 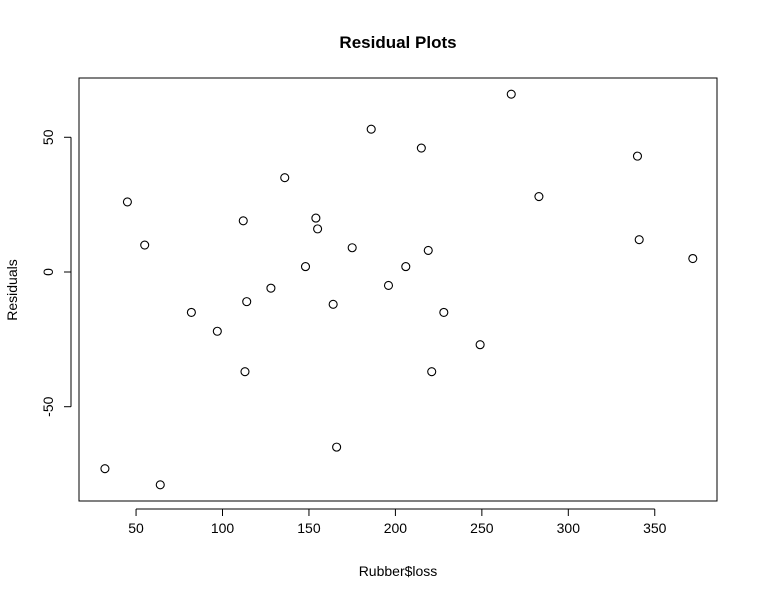 I want to click on y-axis-label: Residuals, so click(x=12, y=289).